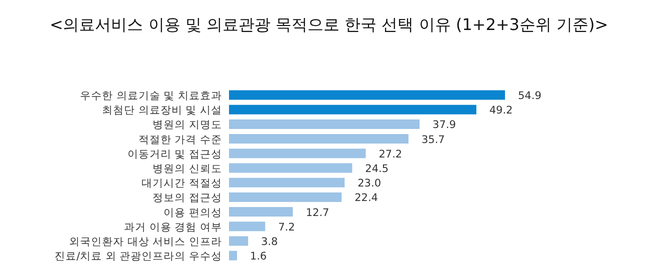 The width and height of the screenshot is (658, 276). What do you see at coordinates (151, 96) in the screenshot?
I see `y-tick-label: 우수한 의료기술 및 치료효과` at bounding box center [151, 96].